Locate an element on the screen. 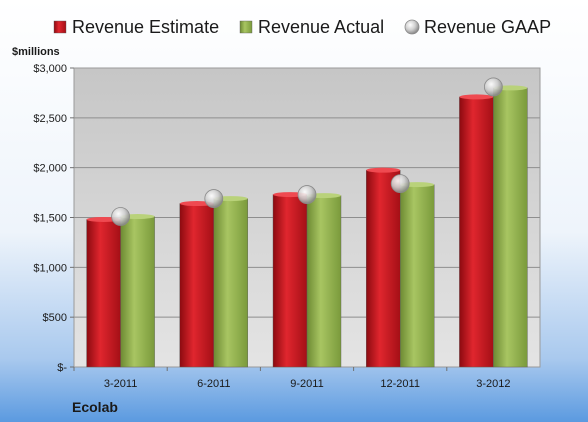 This screenshot has width=588, height=422. y-axis-ticks: $- $500 $1,000 $1,500 $2,000 $2,500 $3,000 is located at coordinates (50, 218).